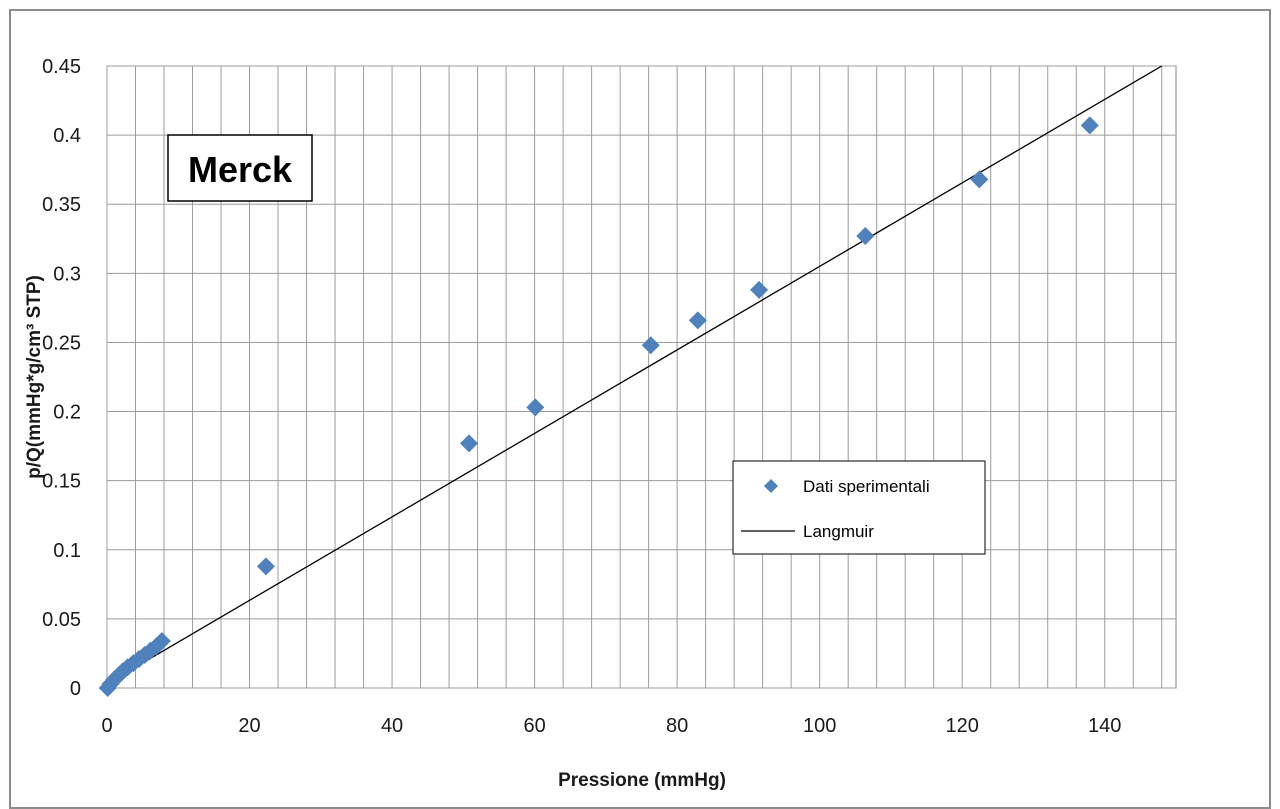 The image size is (1280, 809). Describe the element at coordinates (534, 726) in the screenshot. I see `x-tick-label: 60` at that location.